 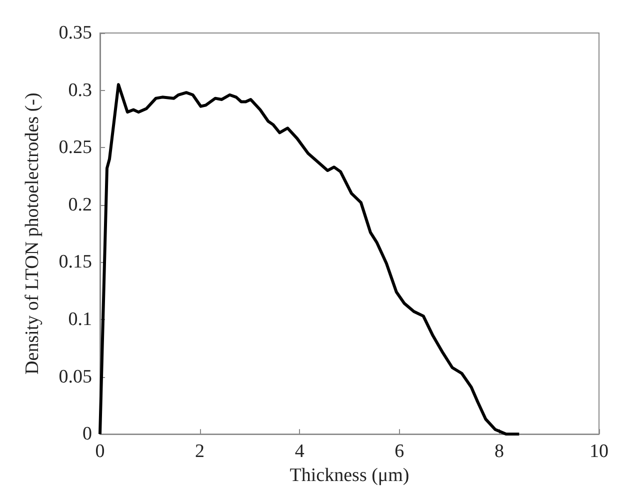 What do you see at coordinates (599, 451) in the screenshot?
I see `x-tick-label: 10` at bounding box center [599, 451].